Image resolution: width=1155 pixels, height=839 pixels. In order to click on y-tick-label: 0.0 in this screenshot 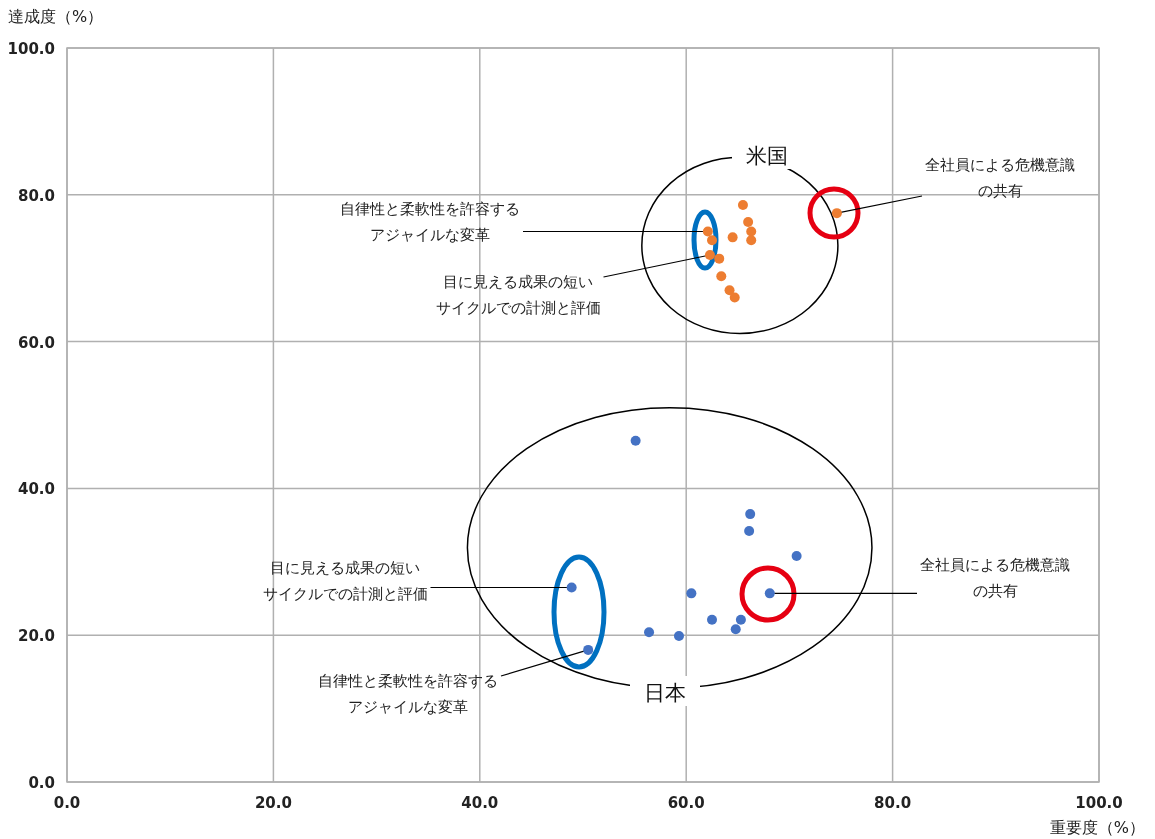, I will do `click(41, 783)`.